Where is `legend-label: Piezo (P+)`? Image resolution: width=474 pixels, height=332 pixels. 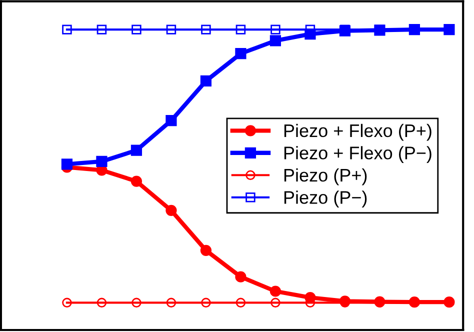
legend-label: Piezo (P+) is located at coordinates (325, 177).